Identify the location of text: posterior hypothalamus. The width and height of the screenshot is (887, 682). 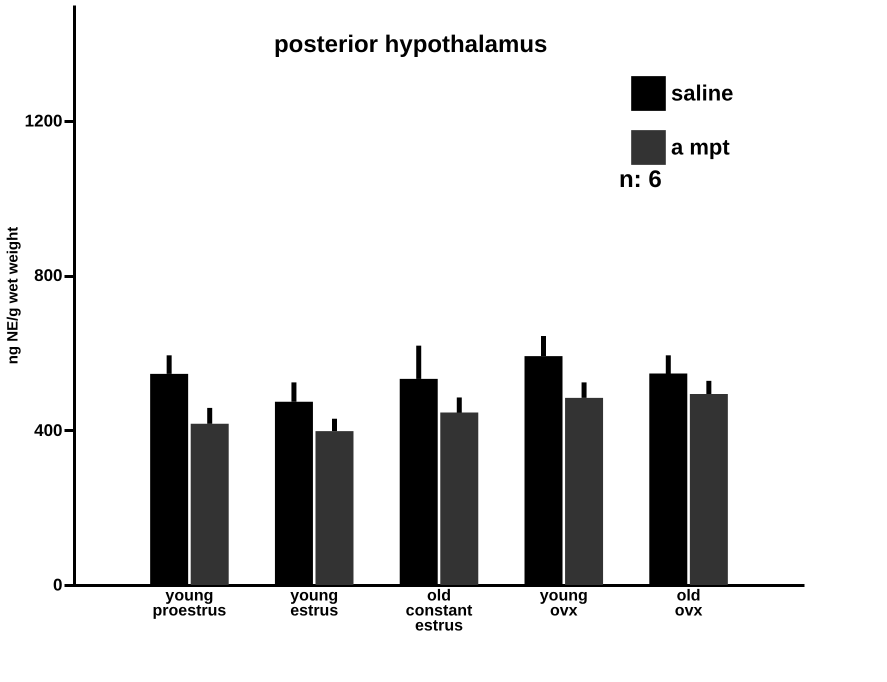
(411, 44).